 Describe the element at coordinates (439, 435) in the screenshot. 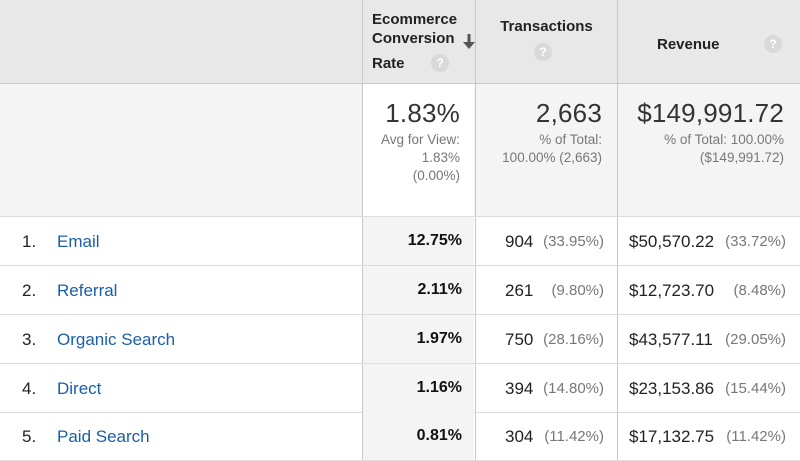

I see `row-rate-value: 0.81%` at that location.